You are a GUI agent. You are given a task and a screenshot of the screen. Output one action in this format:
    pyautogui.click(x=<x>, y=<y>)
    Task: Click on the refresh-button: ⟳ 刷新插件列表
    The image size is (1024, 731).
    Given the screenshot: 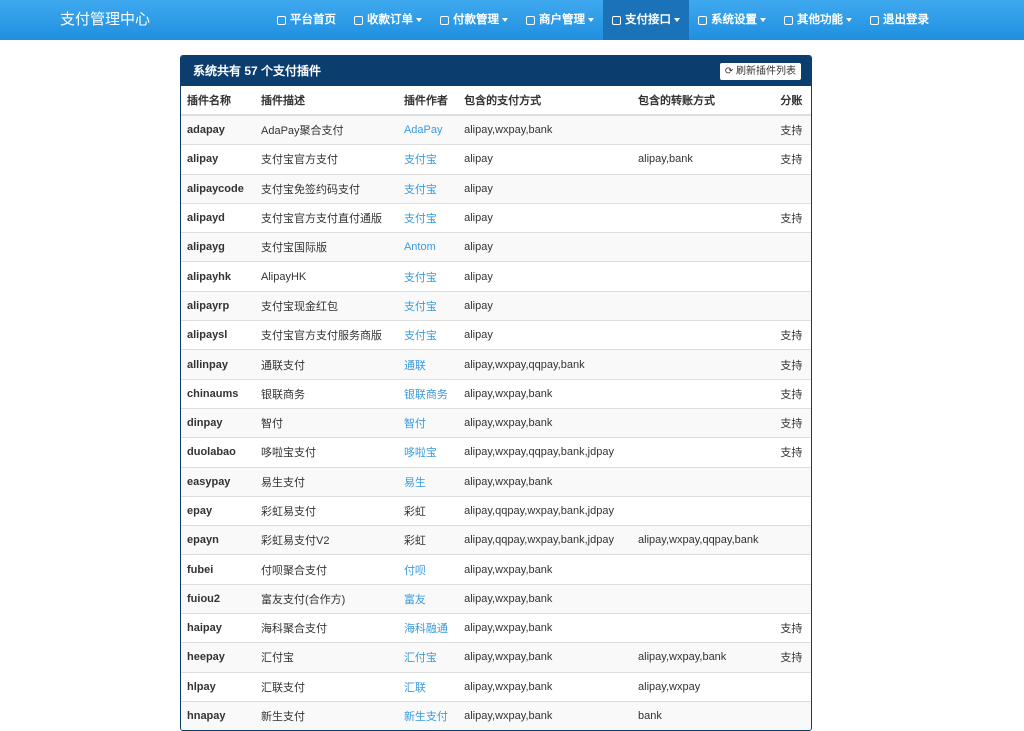 What is the action you would take?
    pyautogui.click(x=760, y=71)
    